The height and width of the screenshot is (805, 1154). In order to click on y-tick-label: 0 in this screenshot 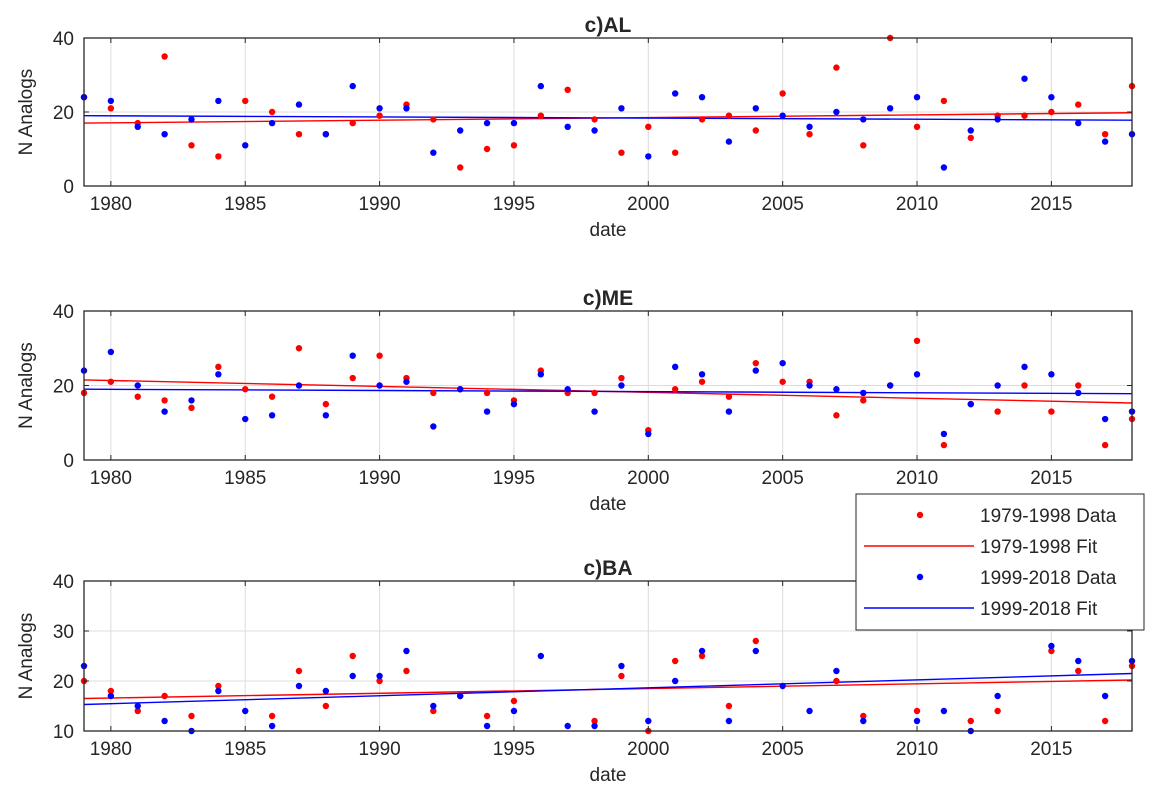, I will do `click(68, 187)`.